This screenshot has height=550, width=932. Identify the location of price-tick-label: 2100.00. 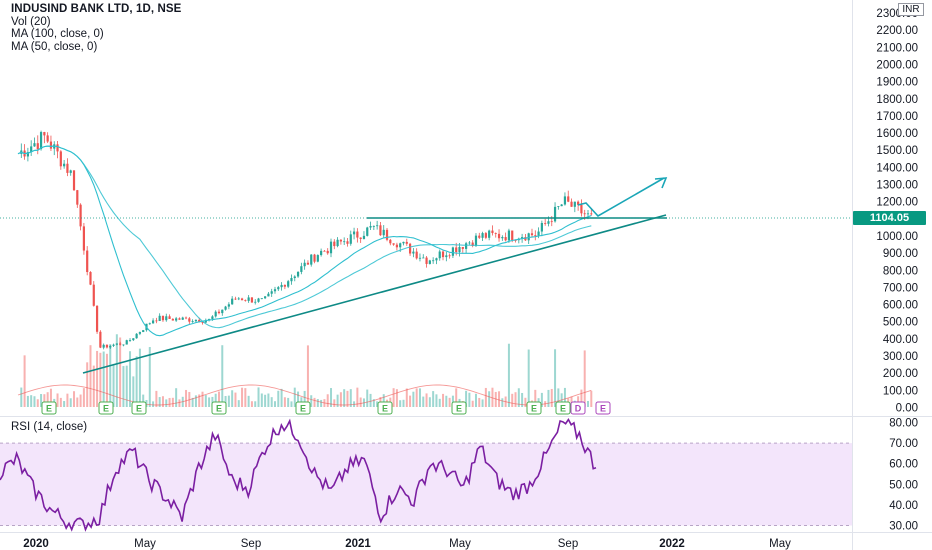
(897, 48).